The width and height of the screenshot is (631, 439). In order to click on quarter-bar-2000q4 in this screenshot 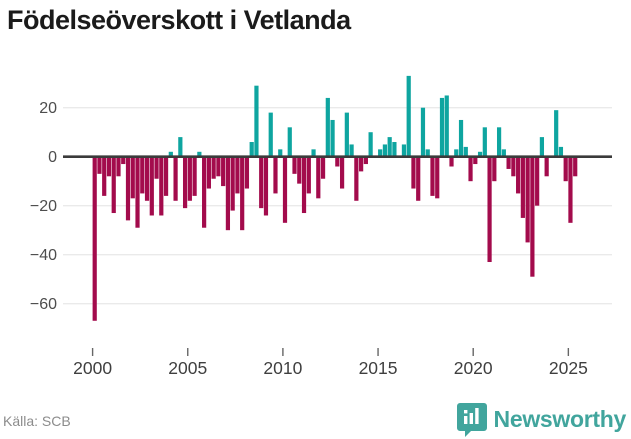, I will do `click(109, 166)`.